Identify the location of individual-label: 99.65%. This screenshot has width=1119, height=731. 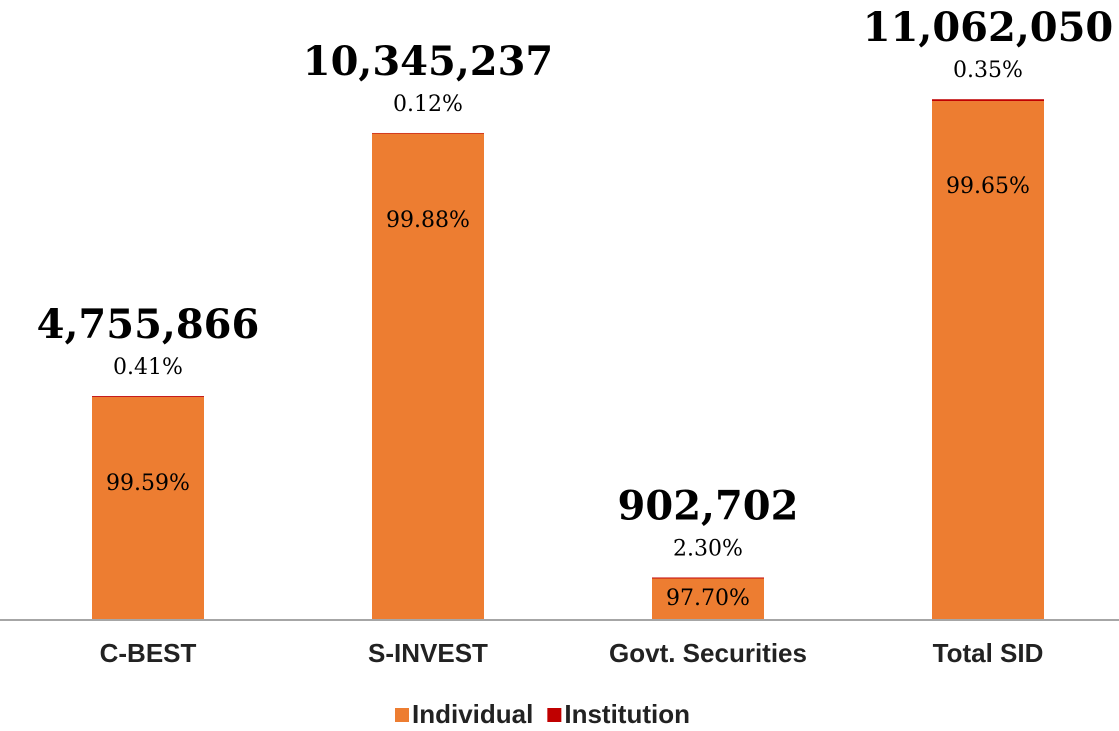
(988, 186).